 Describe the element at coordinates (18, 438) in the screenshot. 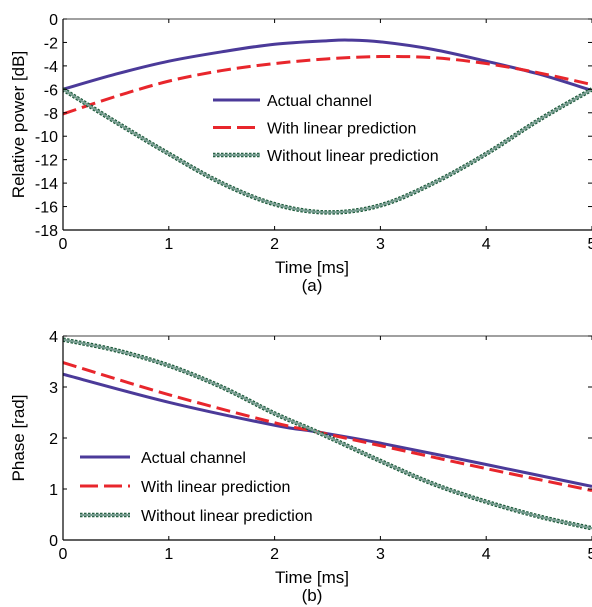

I see `y-axis-label: Phase [rad]` at that location.